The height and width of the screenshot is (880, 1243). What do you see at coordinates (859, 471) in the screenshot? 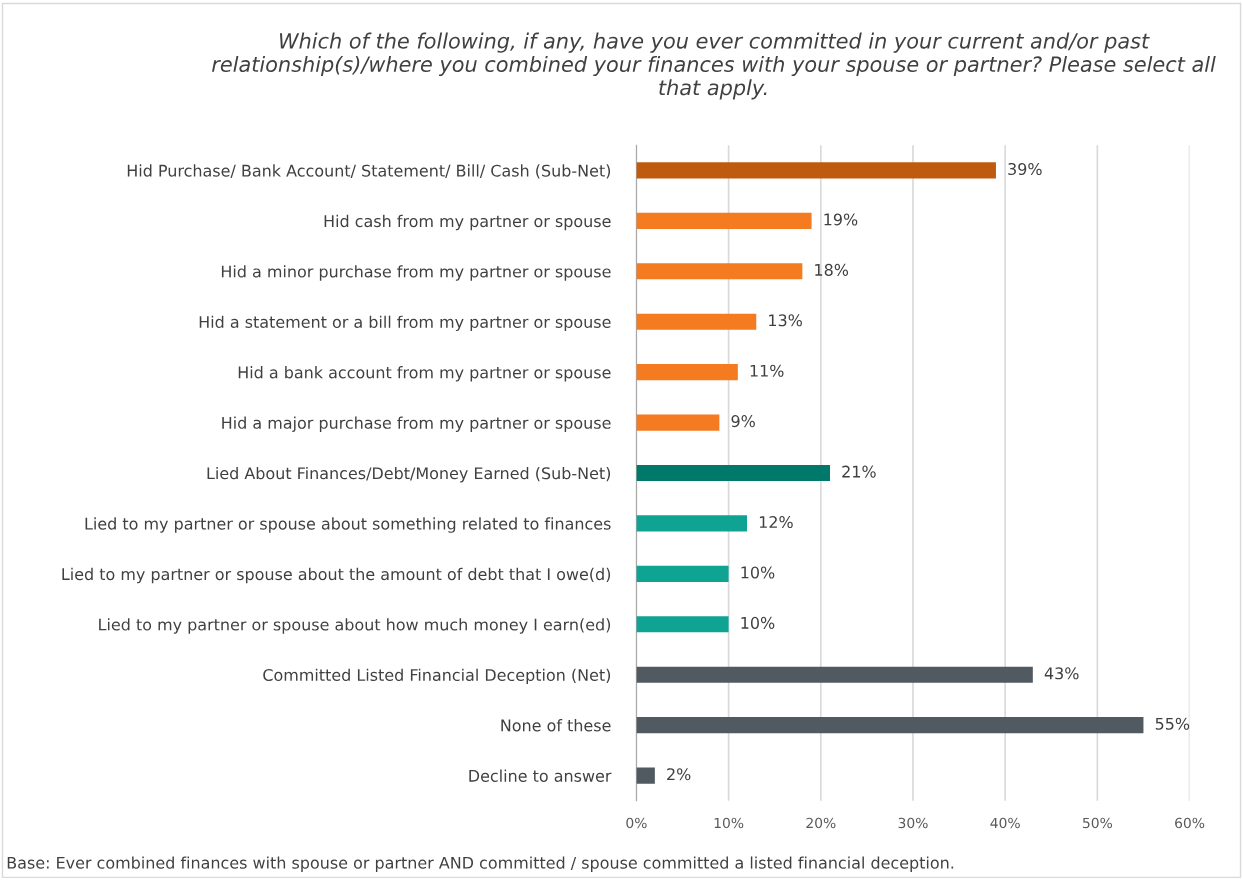
I see `data-label: 21%` at bounding box center [859, 471].